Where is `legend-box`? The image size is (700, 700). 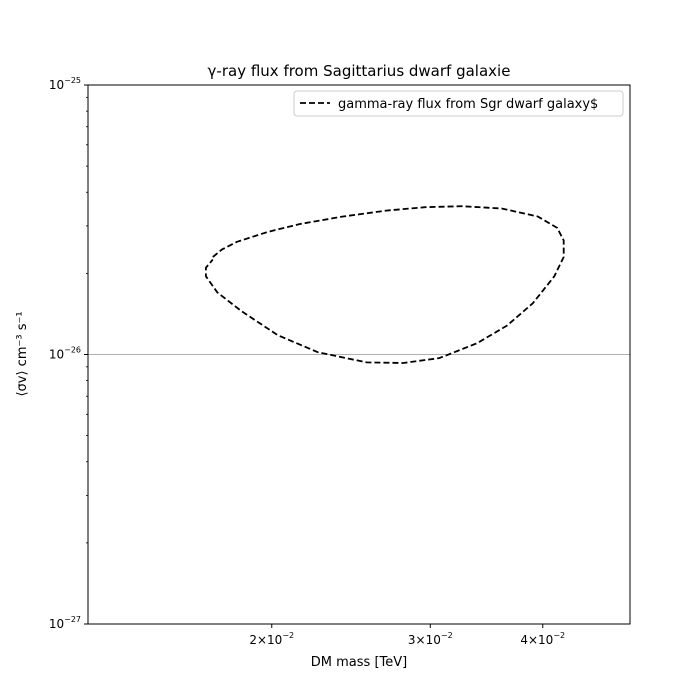
legend-box is located at coordinates (458, 103).